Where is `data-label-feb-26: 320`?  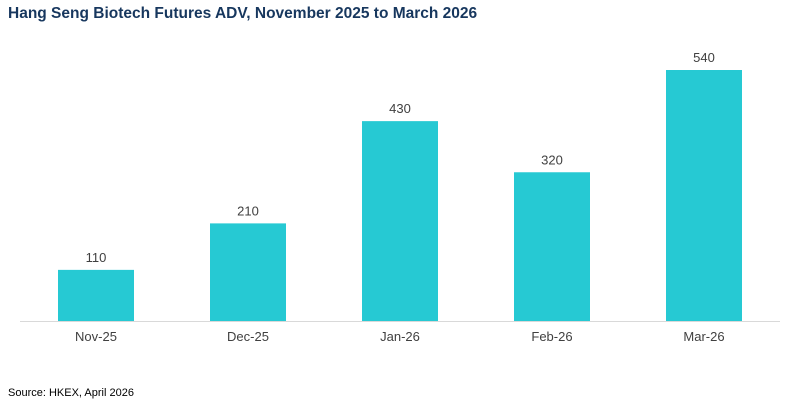 data-label-feb-26: 320 is located at coordinates (552, 159).